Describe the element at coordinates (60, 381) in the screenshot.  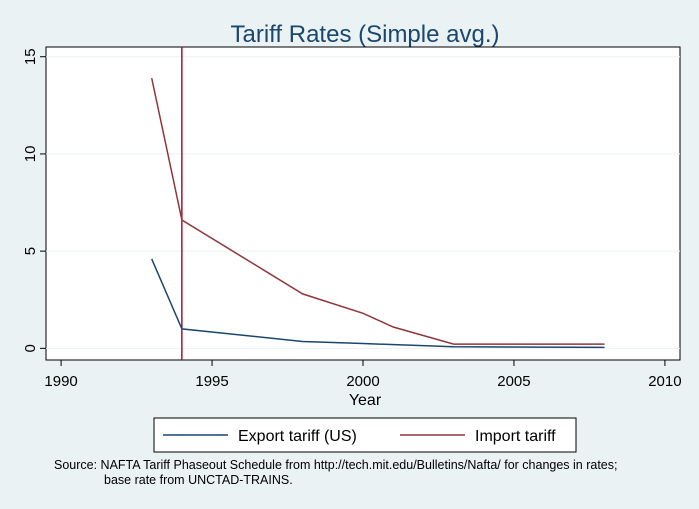
I see `x-tick-label: 1990` at that location.